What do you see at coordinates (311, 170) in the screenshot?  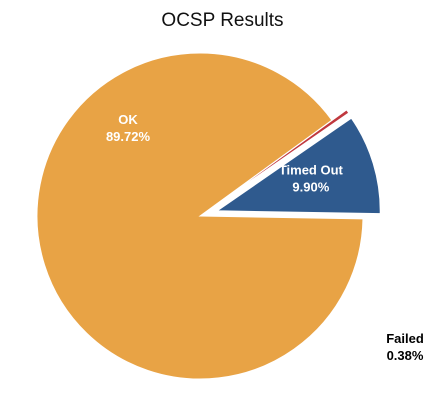 I see `slice-name: Timed Out` at bounding box center [311, 170].